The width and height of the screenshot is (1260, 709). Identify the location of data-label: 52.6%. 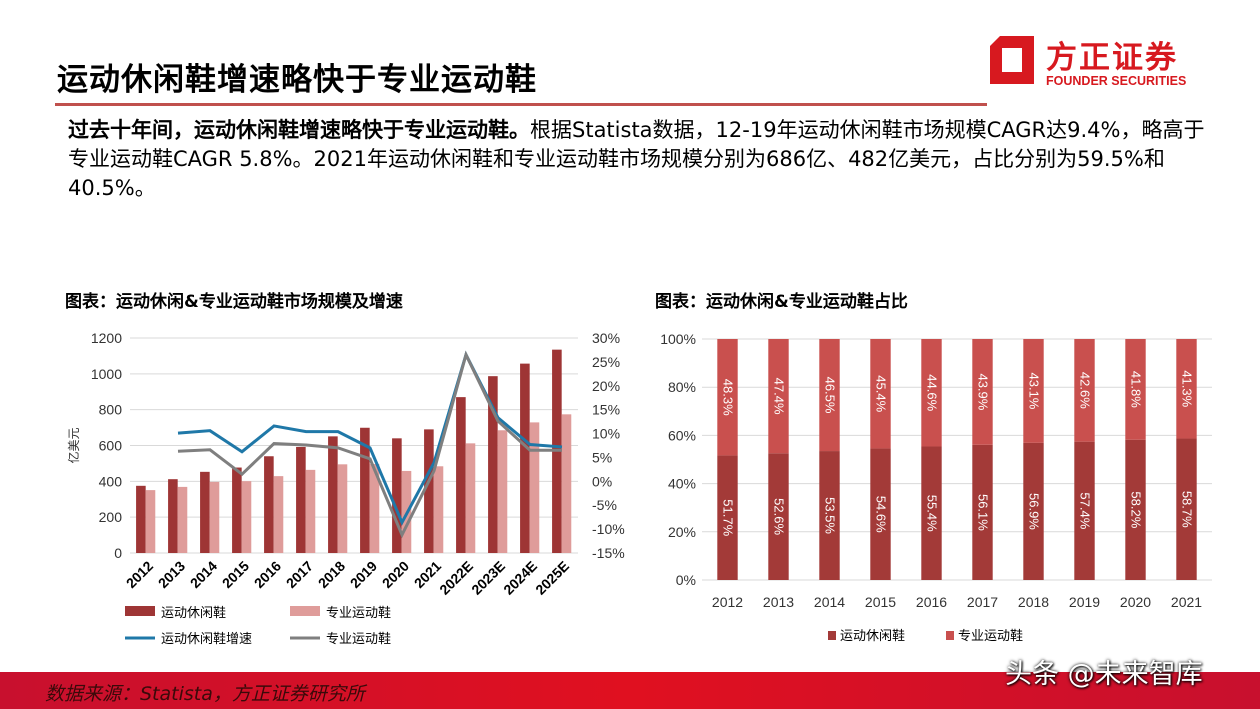
(779, 516).